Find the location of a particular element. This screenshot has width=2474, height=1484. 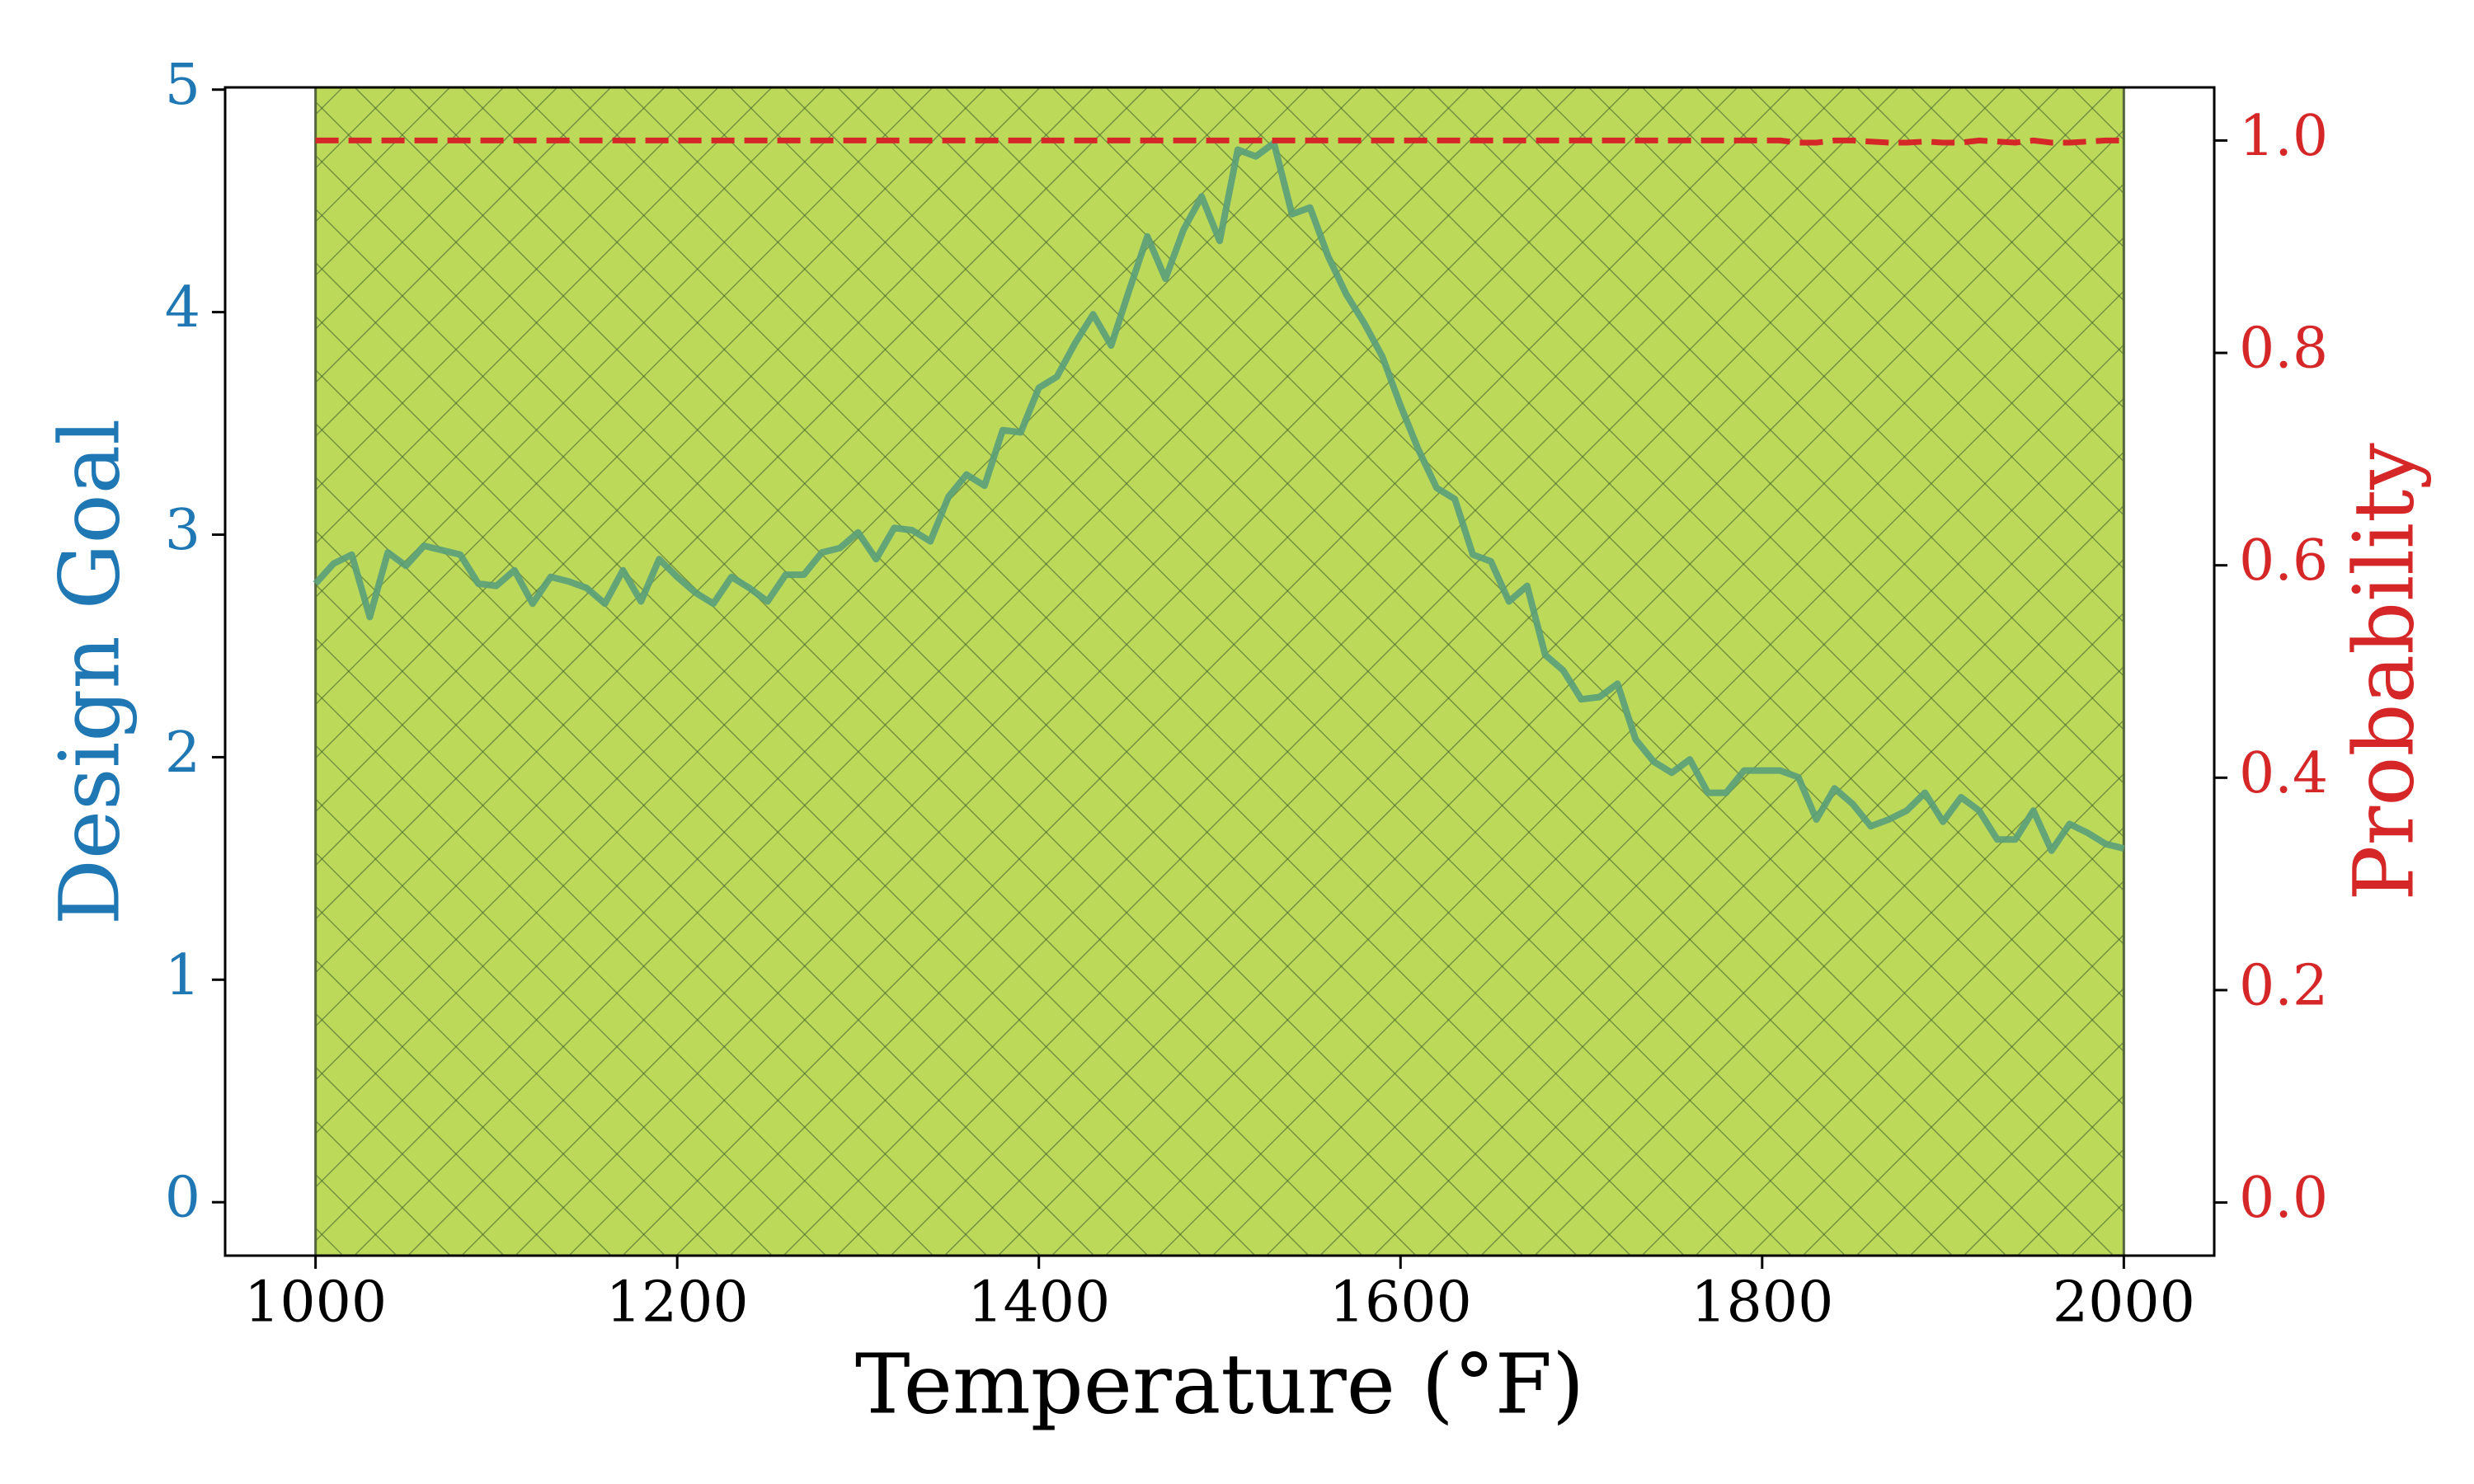

x-tick-label: 1800 is located at coordinates (1762, 1303).